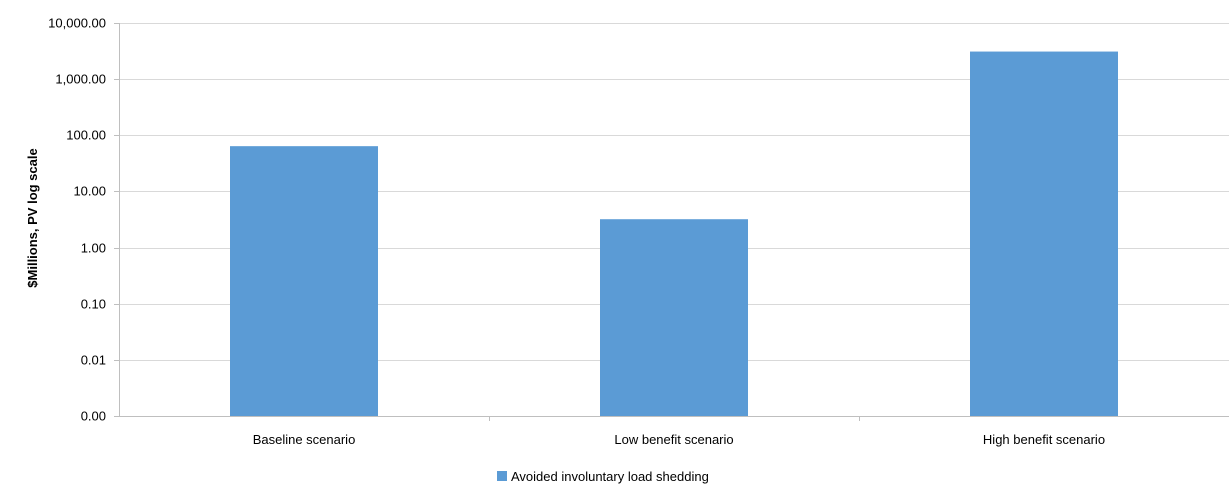 Image resolution: width=1229 pixels, height=485 pixels. I want to click on y-tick-label: 0.00, so click(93, 416).